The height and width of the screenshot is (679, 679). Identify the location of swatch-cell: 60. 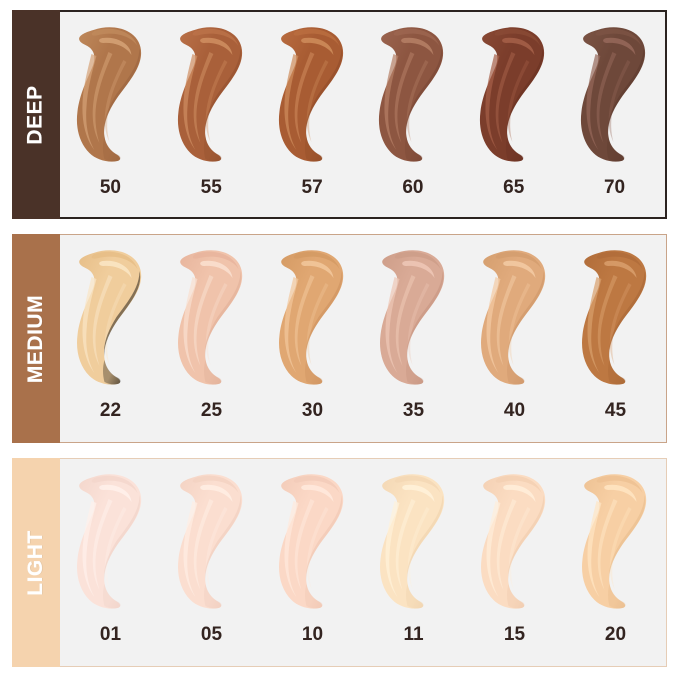
(412, 114).